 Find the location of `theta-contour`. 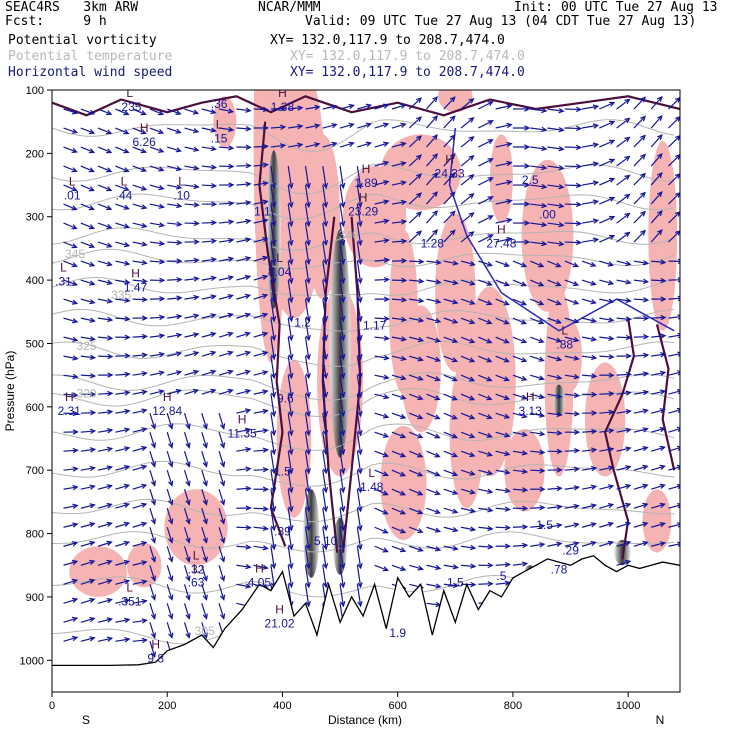

theta-contour is located at coordinates (363, 437).